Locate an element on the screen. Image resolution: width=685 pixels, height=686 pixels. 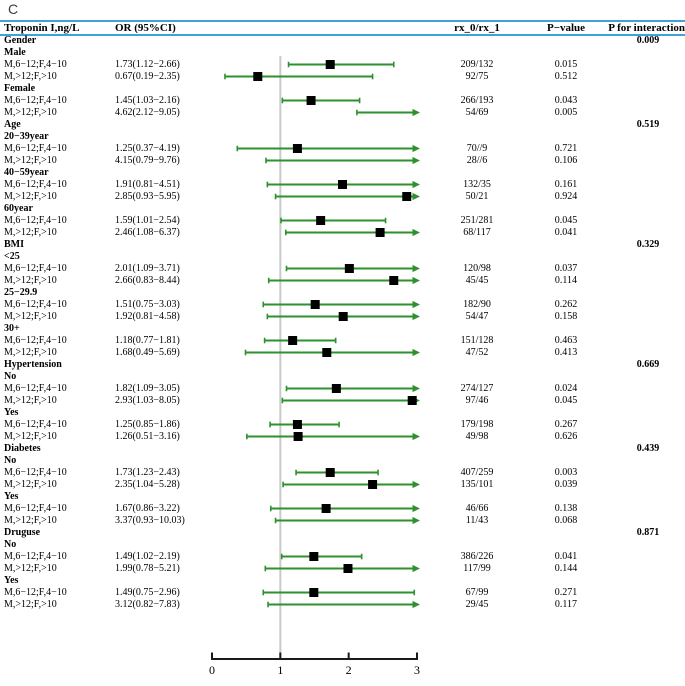
table-row: M,6−12;F,4−10 1.91(0.81−4.51) 132/35 0.161 is located at coordinates (342, 185).